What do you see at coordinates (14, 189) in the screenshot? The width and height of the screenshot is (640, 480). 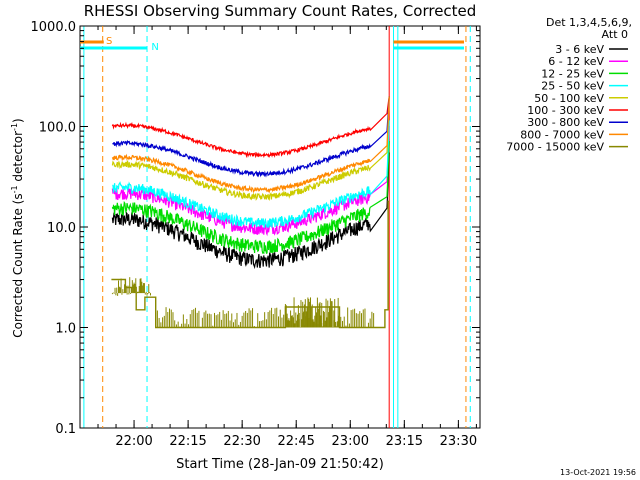 I see `y-axis-label-sup1: -1` at bounding box center [14, 189].